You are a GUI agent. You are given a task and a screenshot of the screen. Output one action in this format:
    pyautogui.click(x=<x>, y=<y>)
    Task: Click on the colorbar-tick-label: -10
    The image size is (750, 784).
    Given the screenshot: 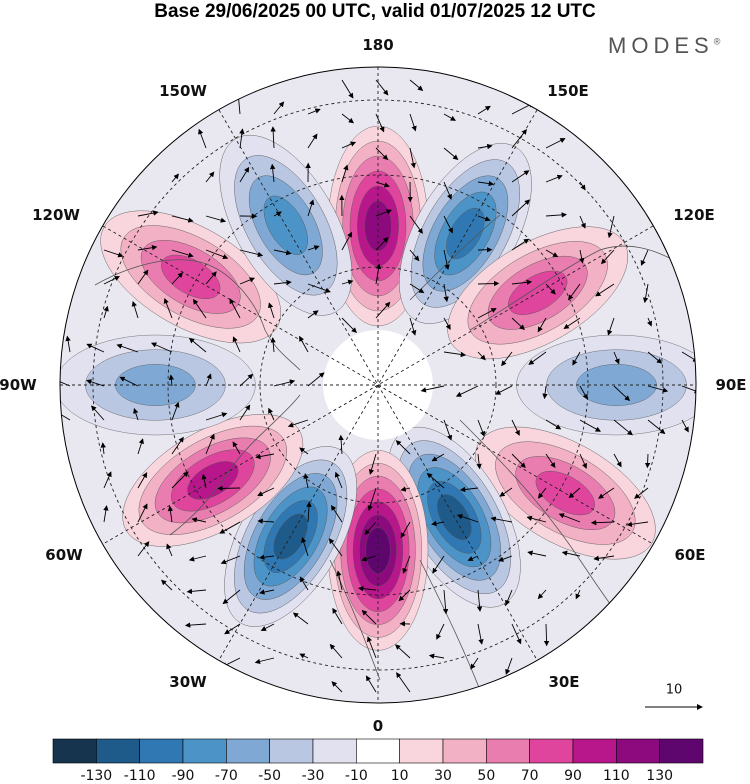 What is the action you would take?
    pyautogui.click(x=356, y=776)
    